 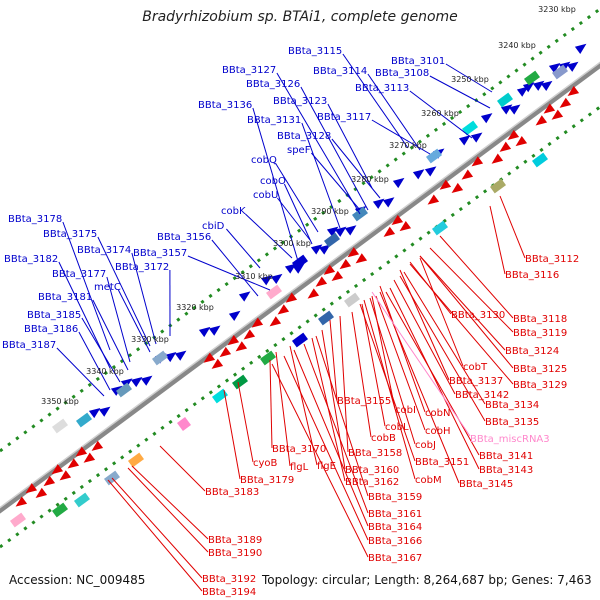 I want to click on reverse-gene-label: BBta_3125, so click(x=540, y=369).